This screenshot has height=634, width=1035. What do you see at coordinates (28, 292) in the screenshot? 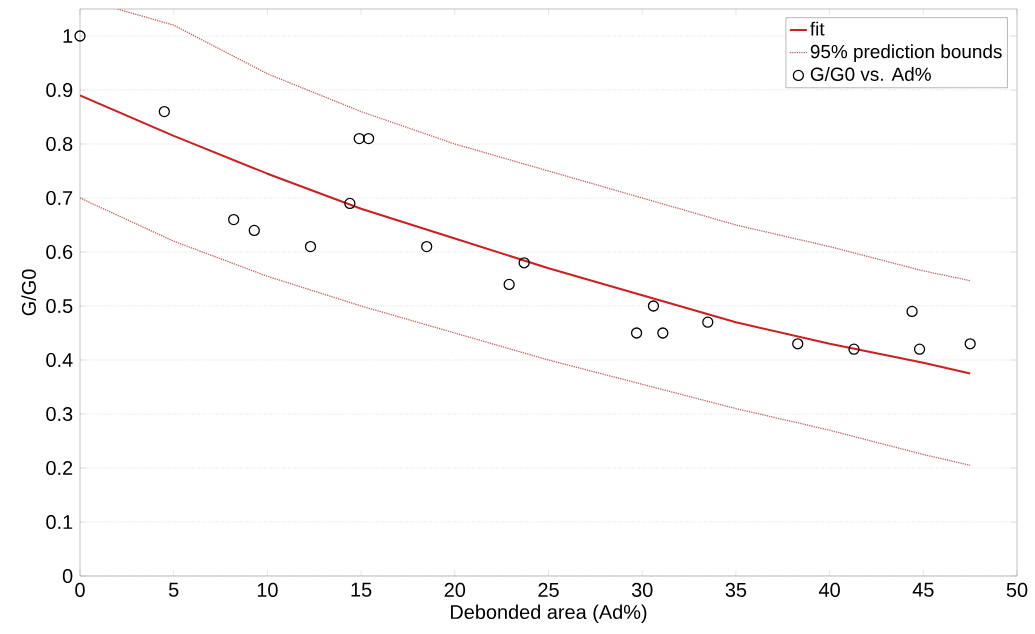
I see `y-axis-title: G/G0` at bounding box center [28, 292].